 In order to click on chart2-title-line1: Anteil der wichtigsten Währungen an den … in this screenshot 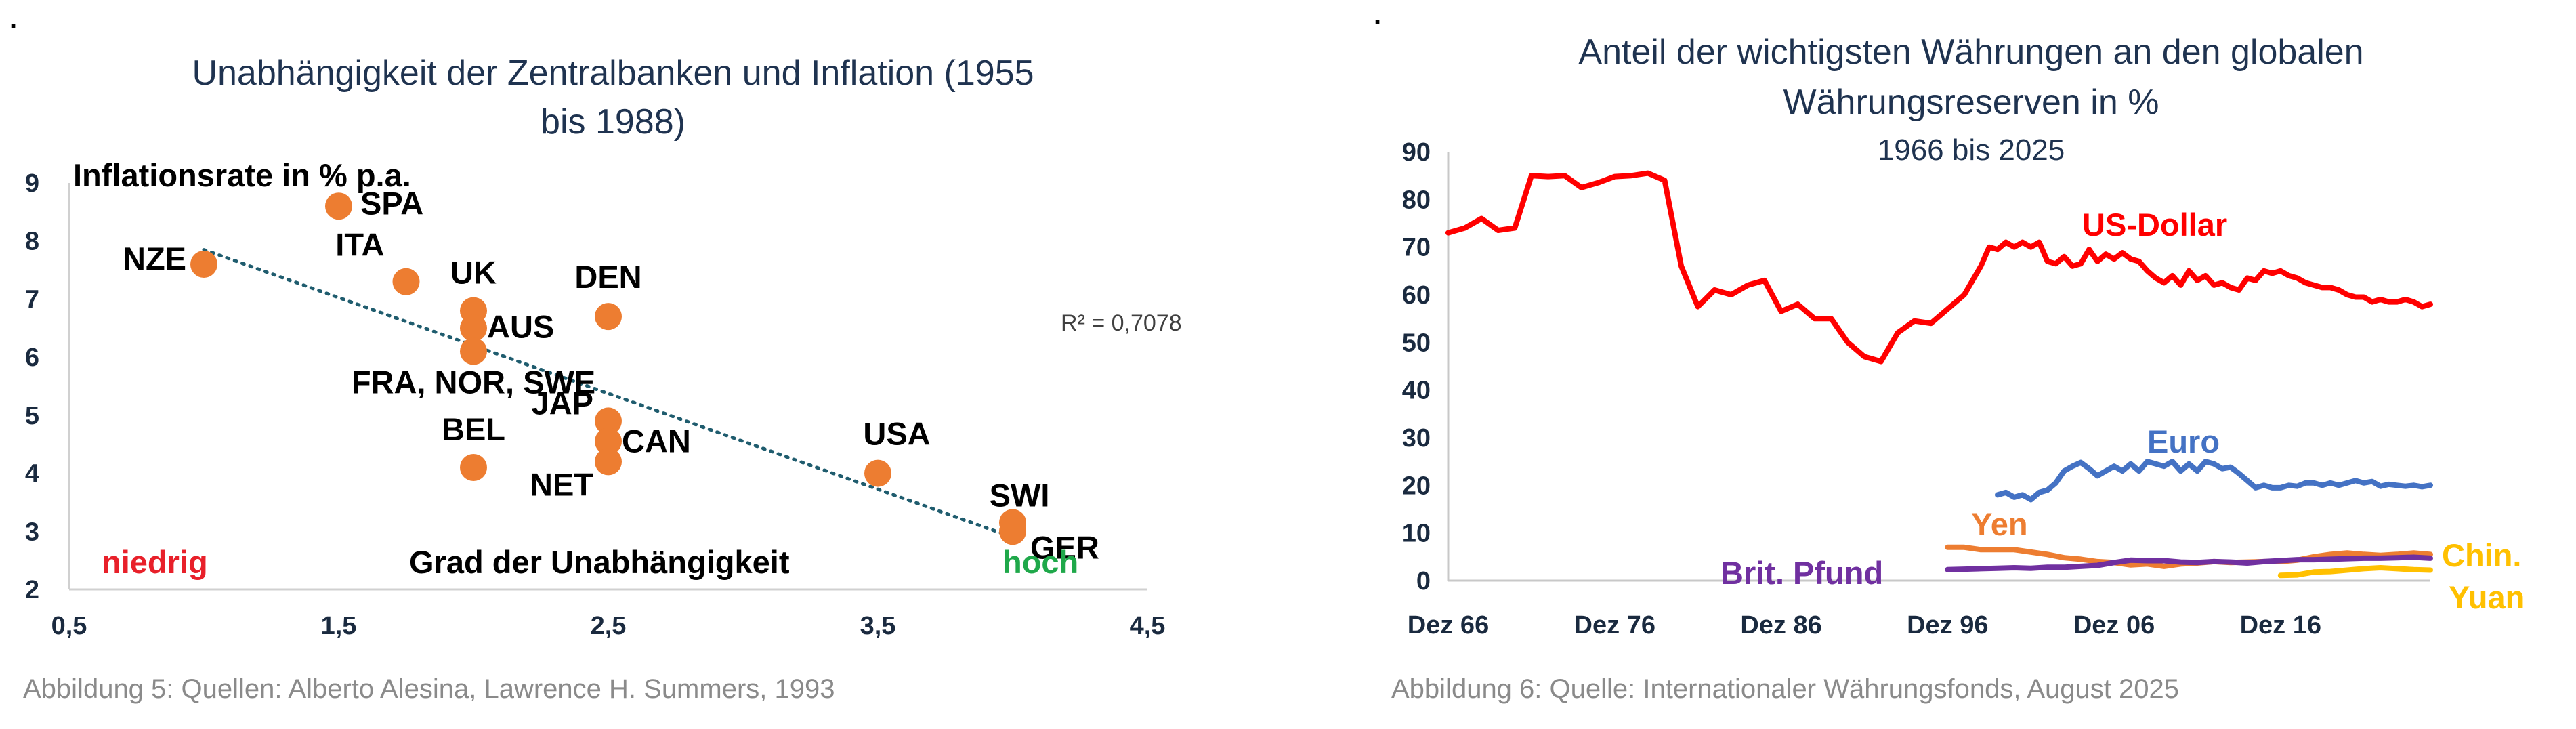, I will do `click(1971, 53)`.